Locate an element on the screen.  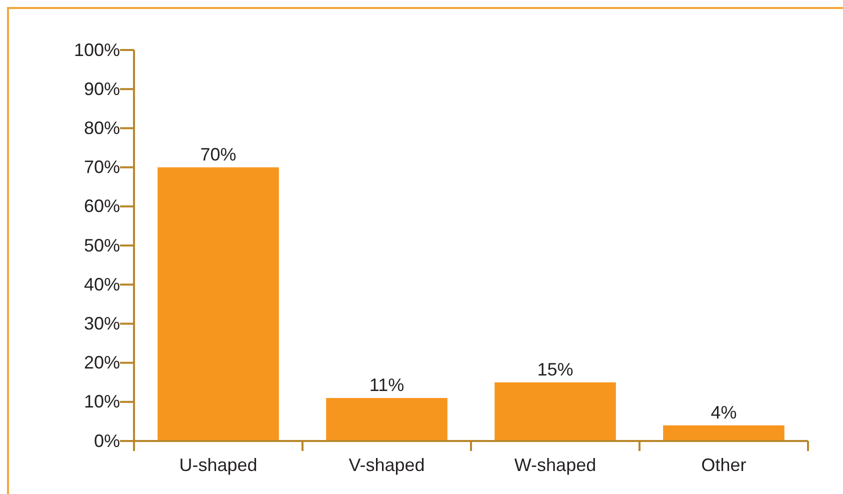
y-tick-label: 80% is located at coordinates (102, 128).